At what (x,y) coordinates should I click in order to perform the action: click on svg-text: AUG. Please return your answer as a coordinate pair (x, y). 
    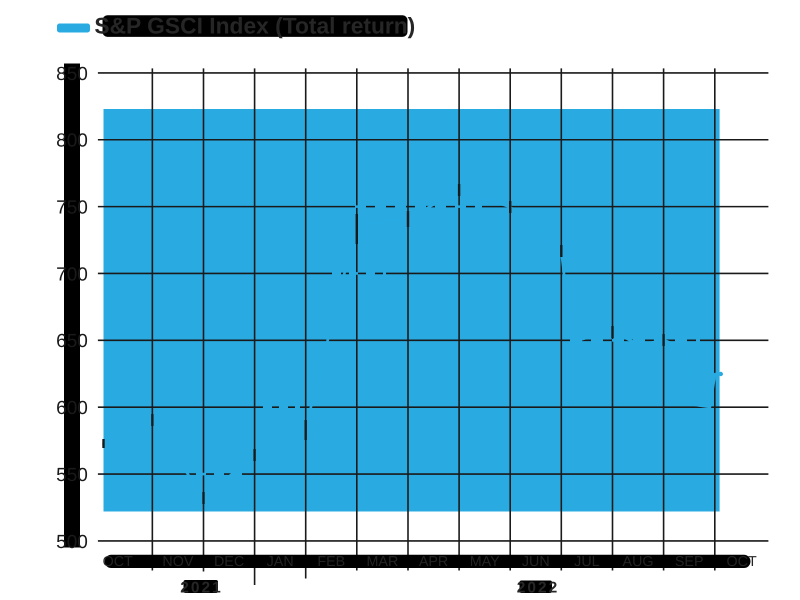
    Looking at the image, I should click on (638, 562).